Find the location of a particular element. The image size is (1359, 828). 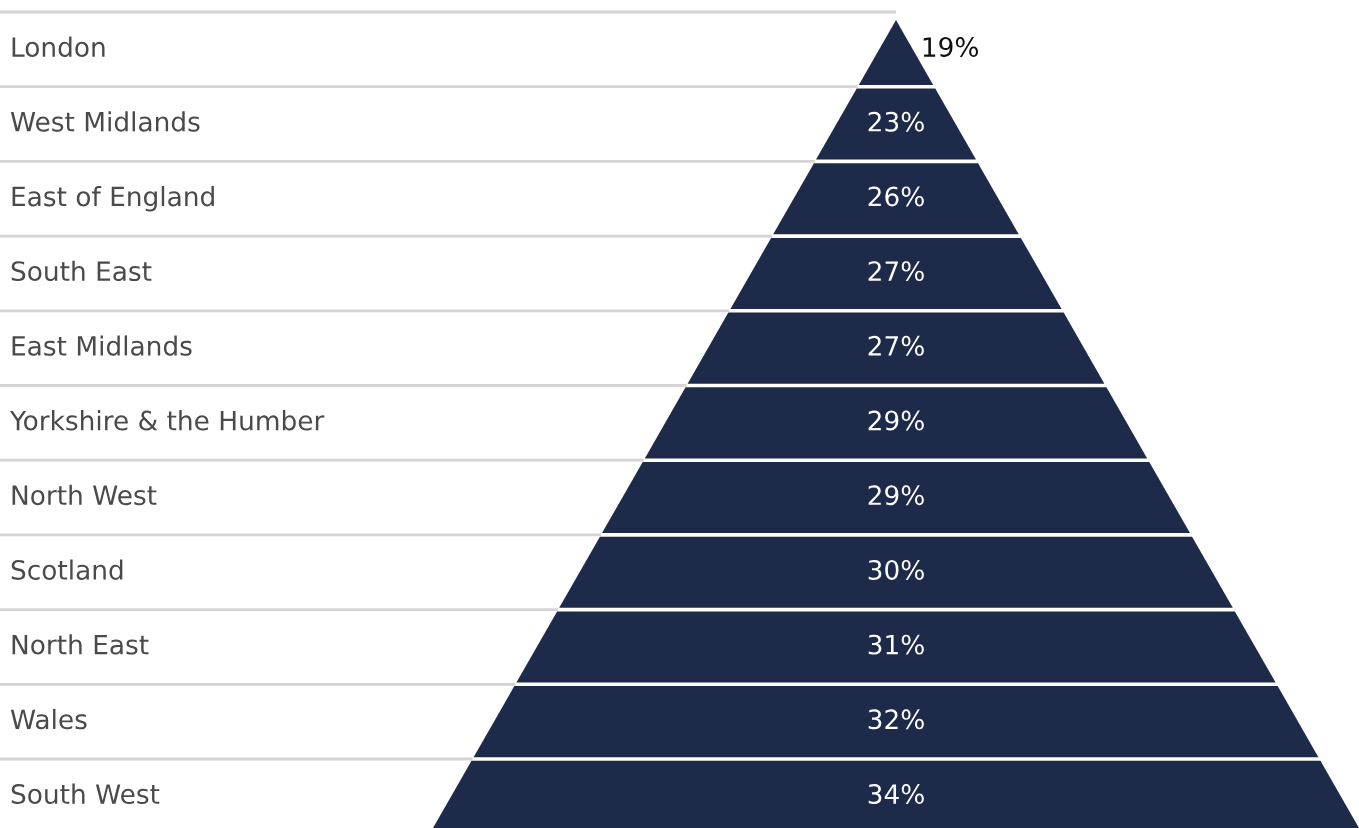

data-label: 32% is located at coordinates (896, 719).